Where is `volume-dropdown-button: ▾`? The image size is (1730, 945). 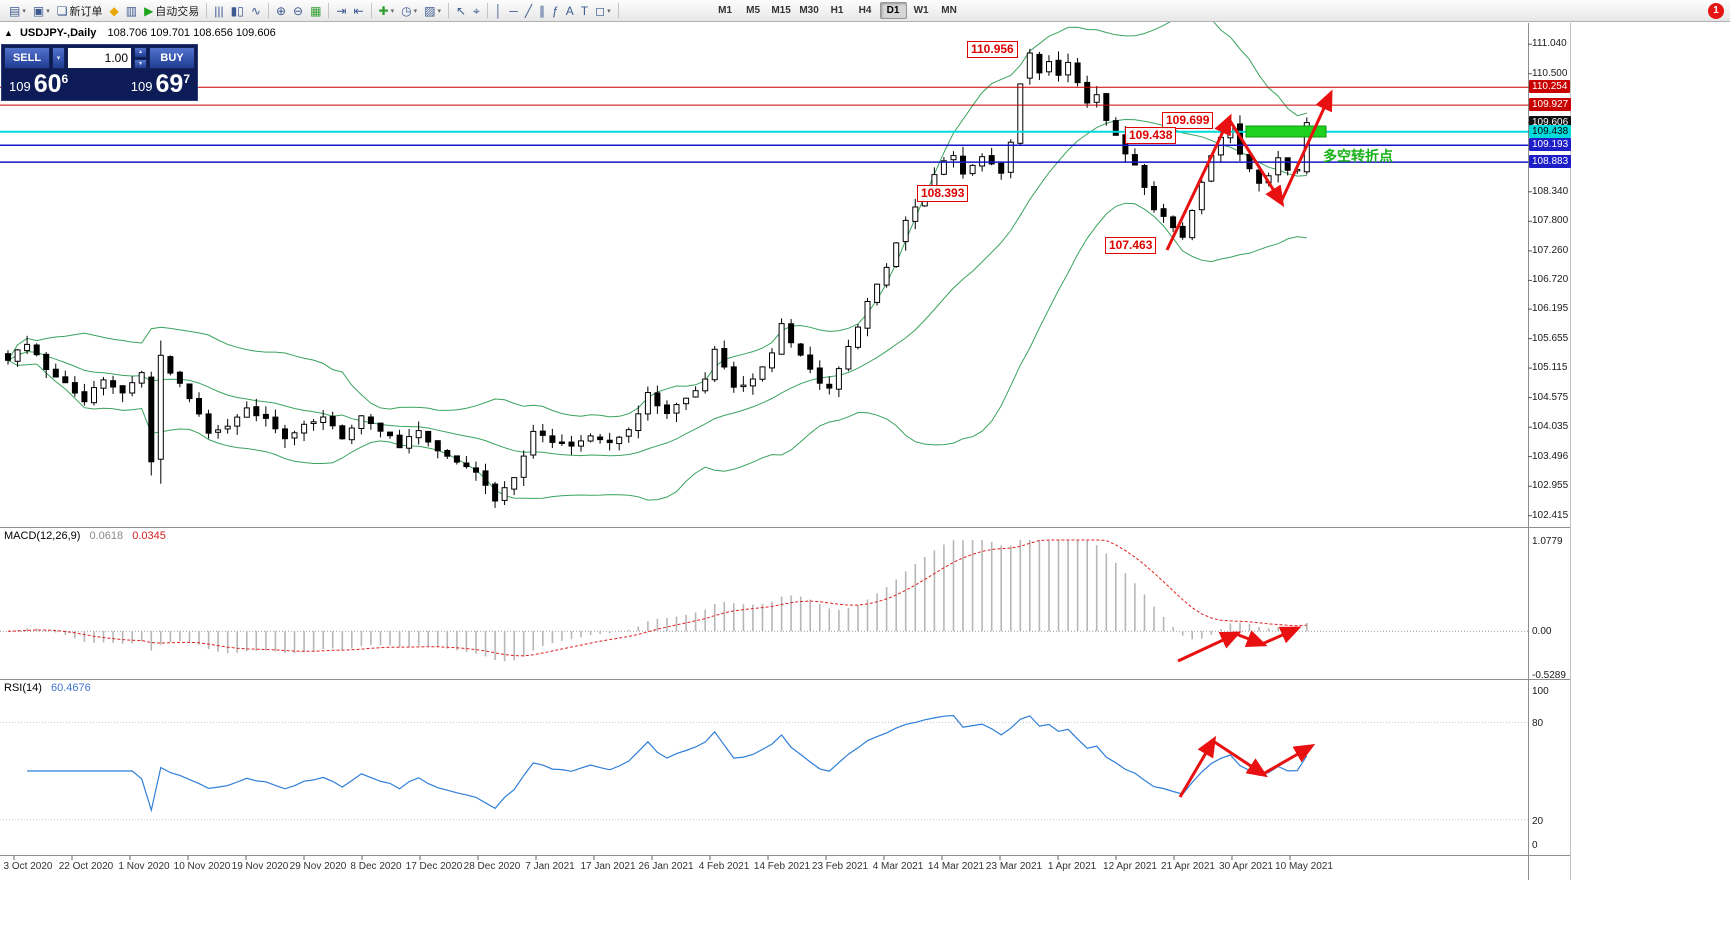 volume-dropdown-button: ▾ is located at coordinates (58, 58).